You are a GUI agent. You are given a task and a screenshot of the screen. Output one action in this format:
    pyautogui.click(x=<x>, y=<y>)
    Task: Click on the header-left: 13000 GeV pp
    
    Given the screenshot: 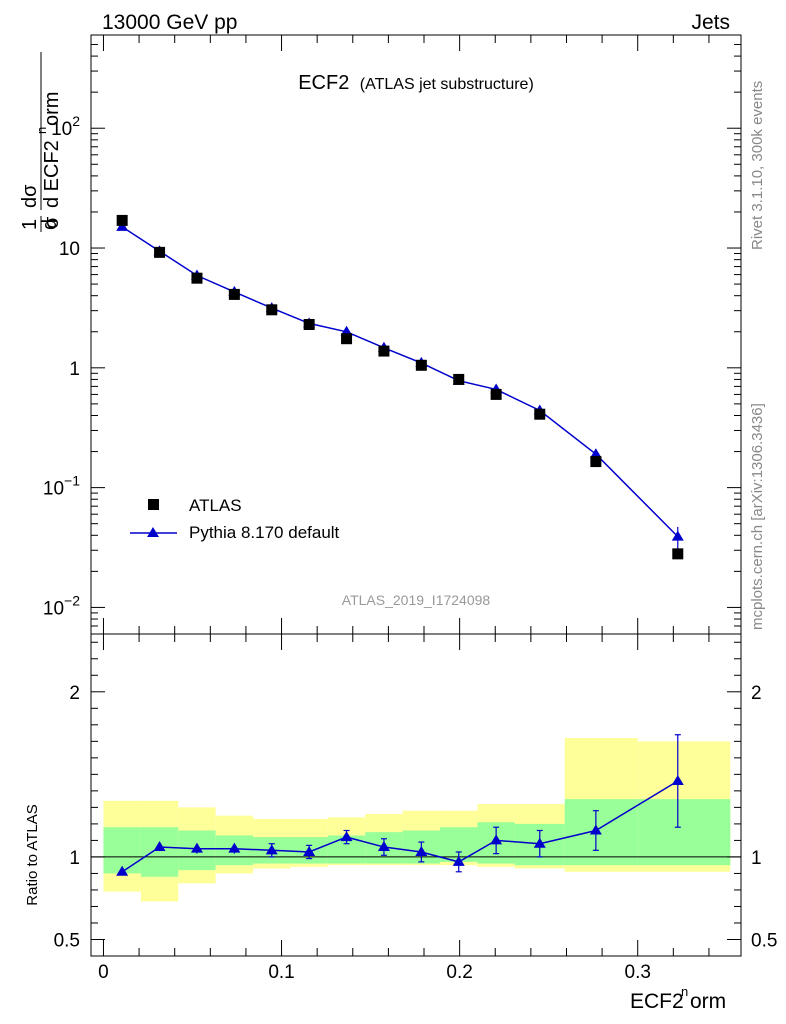 What is the action you would take?
    pyautogui.click(x=169, y=22)
    